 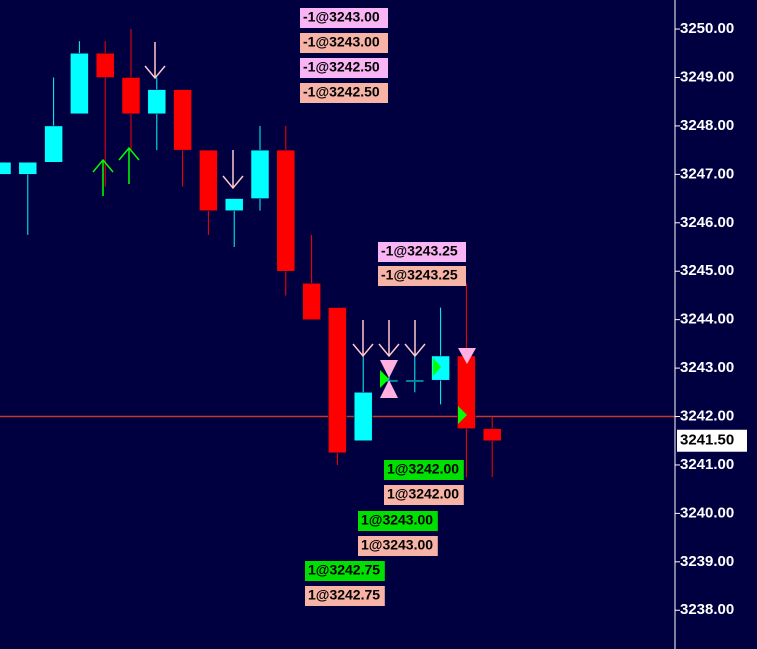 What do you see at coordinates (707, 76) in the screenshot?
I see `y-tick-label: 3249.00` at bounding box center [707, 76].